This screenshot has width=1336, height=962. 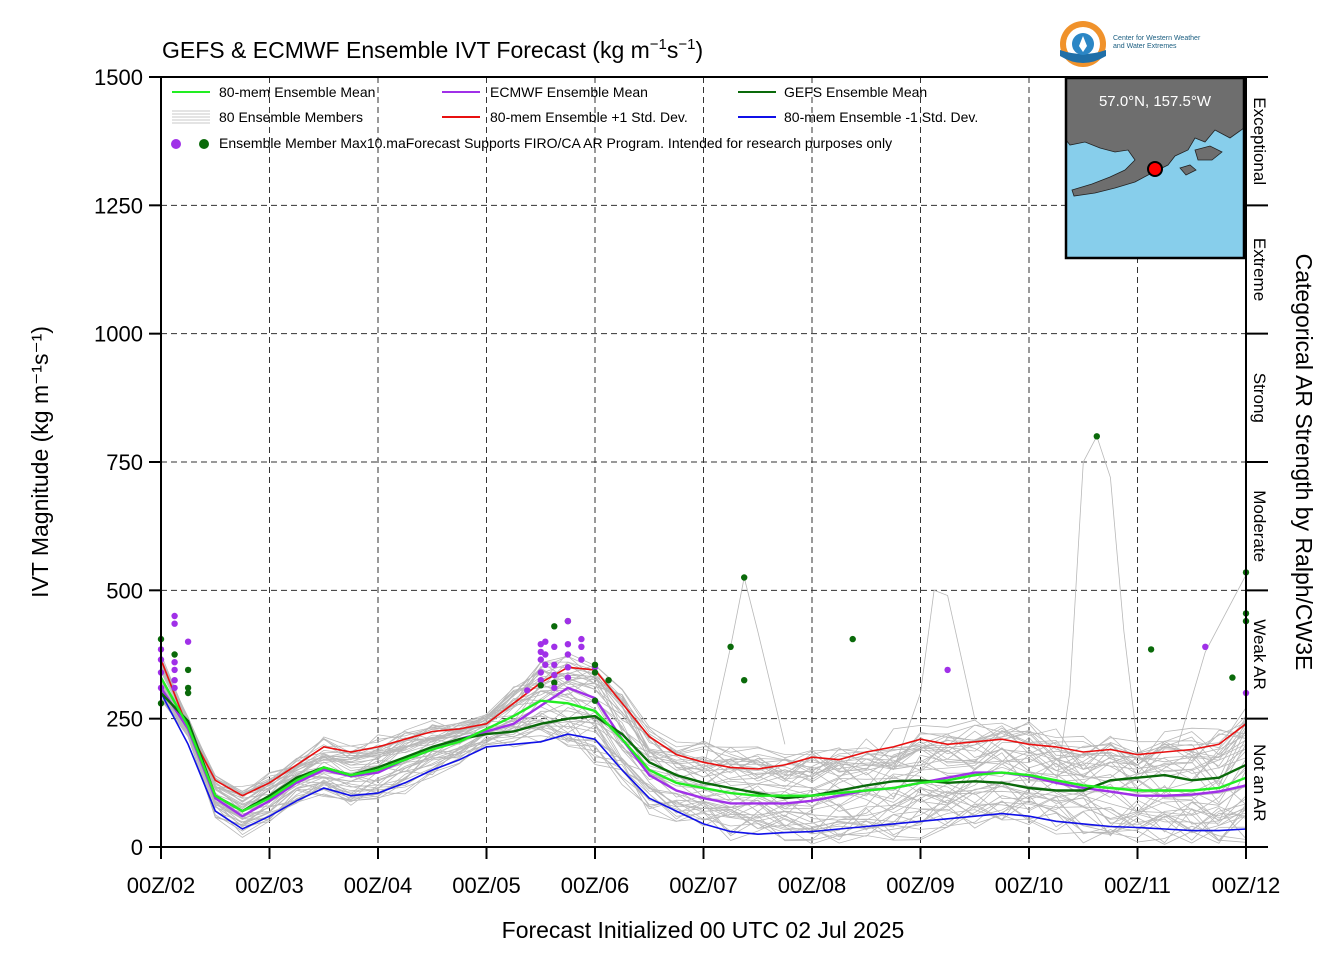 What do you see at coordinates (161, 885) in the screenshot?
I see `x-tick-label: 00Z/02` at bounding box center [161, 885].